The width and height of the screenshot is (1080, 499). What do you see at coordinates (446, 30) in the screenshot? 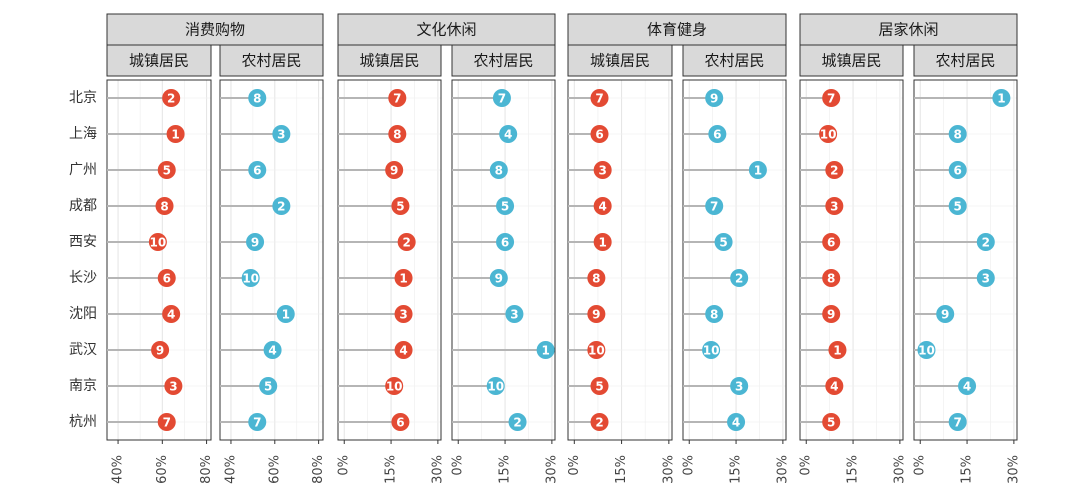
I see `group-label: 文化休闲` at bounding box center [446, 30].